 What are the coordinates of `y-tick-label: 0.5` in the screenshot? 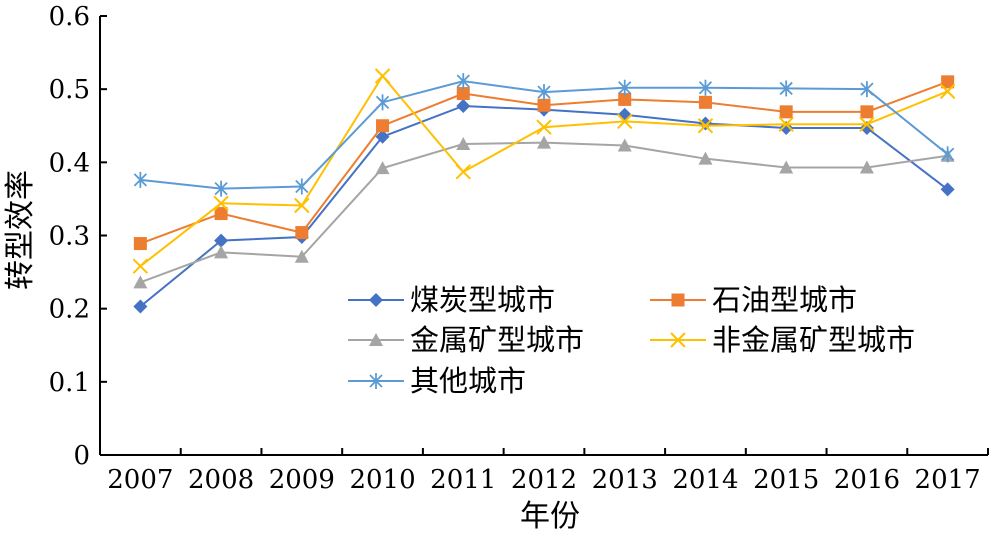 It's located at (69, 90).